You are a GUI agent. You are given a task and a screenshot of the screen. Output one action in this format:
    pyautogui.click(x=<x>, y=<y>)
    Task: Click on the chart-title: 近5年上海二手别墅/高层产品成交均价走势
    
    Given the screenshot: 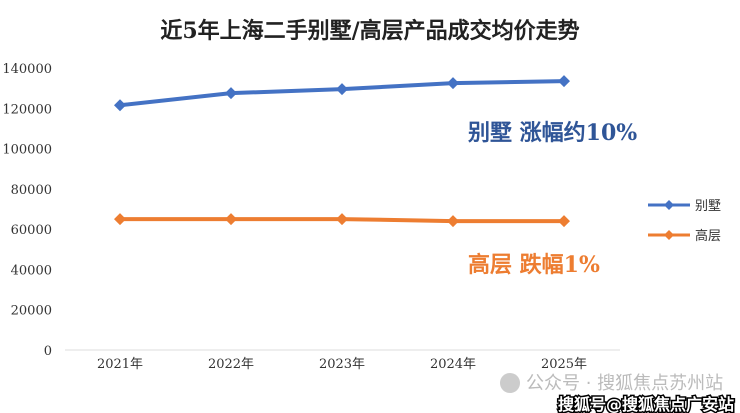 What is the action you would take?
    pyautogui.click(x=369, y=31)
    